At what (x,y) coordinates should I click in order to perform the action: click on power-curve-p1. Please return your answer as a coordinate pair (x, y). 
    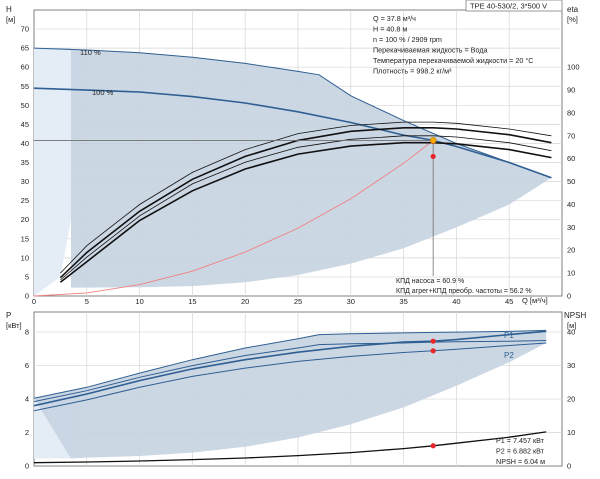
    Looking at the image, I should click on (290, 364).